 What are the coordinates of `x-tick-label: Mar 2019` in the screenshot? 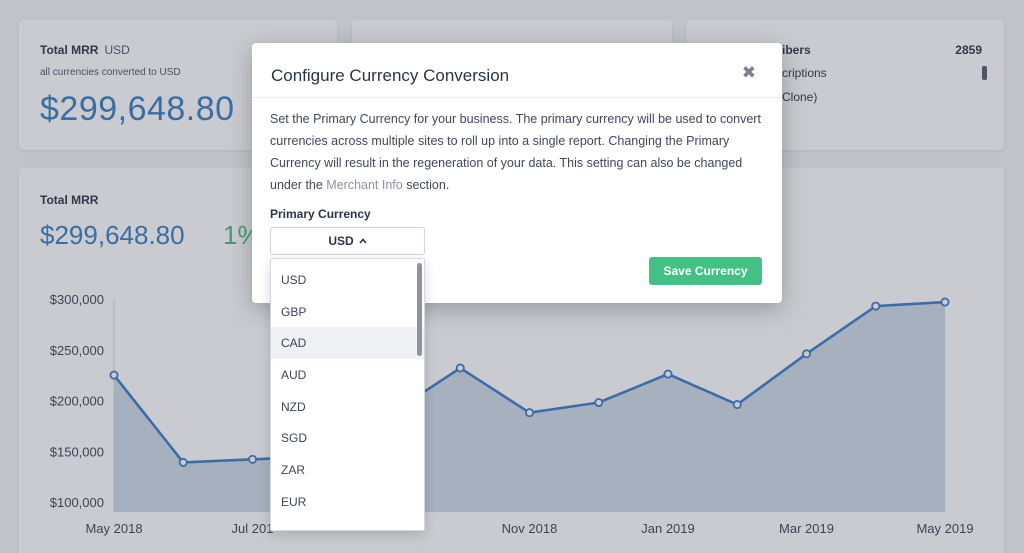 It's located at (806, 528).